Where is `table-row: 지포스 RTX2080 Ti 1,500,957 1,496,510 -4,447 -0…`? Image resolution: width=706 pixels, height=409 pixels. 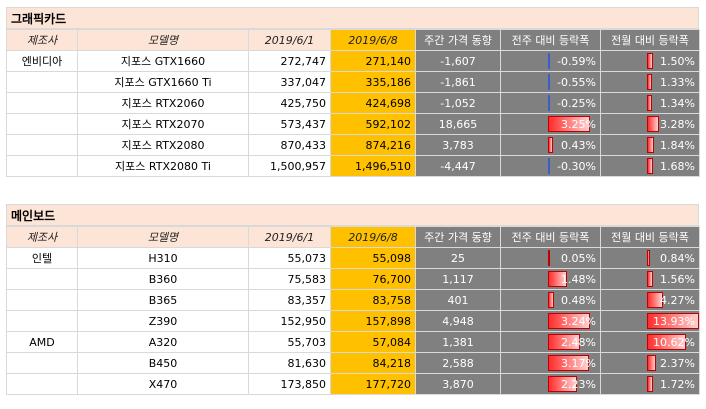
table-row: 지포스 RTX2080 Ti 1,500,957 1,496,510 -4,447 -0… is located at coordinates (353, 166).